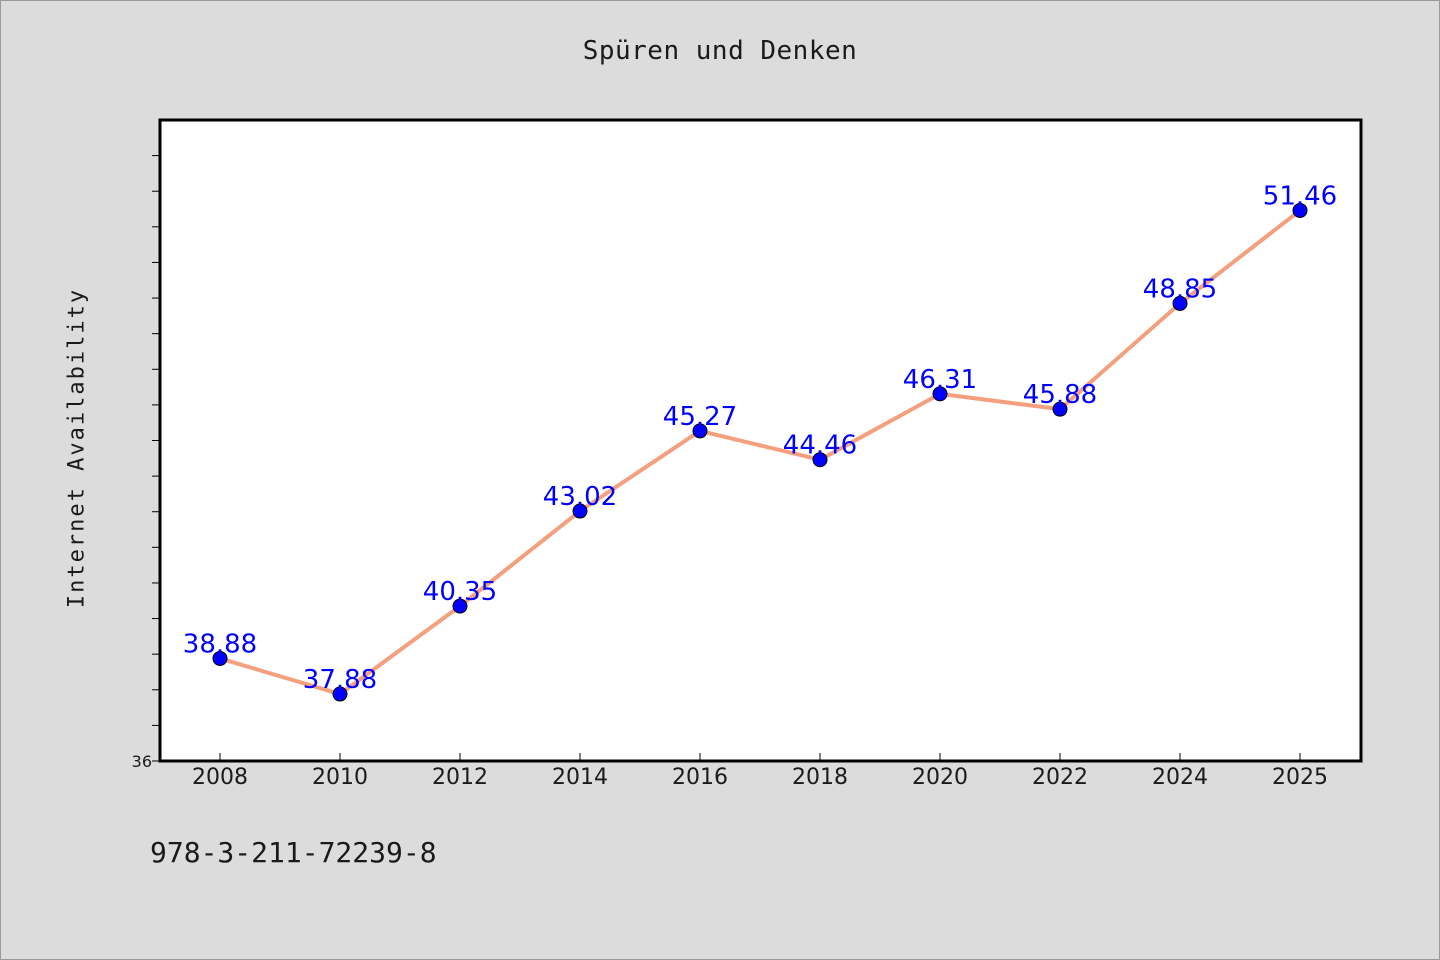 This screenshot has width=1440, height=960. Describe the element at coordinates (700, 777) in the screenshot. I see `x-tick-label: 2016` at that location.